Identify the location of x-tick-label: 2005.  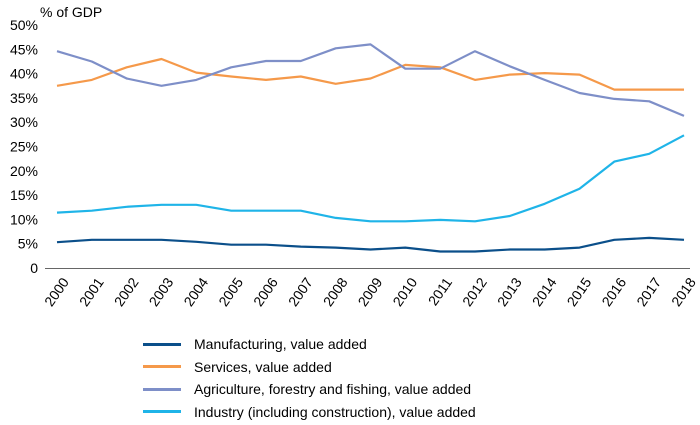
(230, 291).